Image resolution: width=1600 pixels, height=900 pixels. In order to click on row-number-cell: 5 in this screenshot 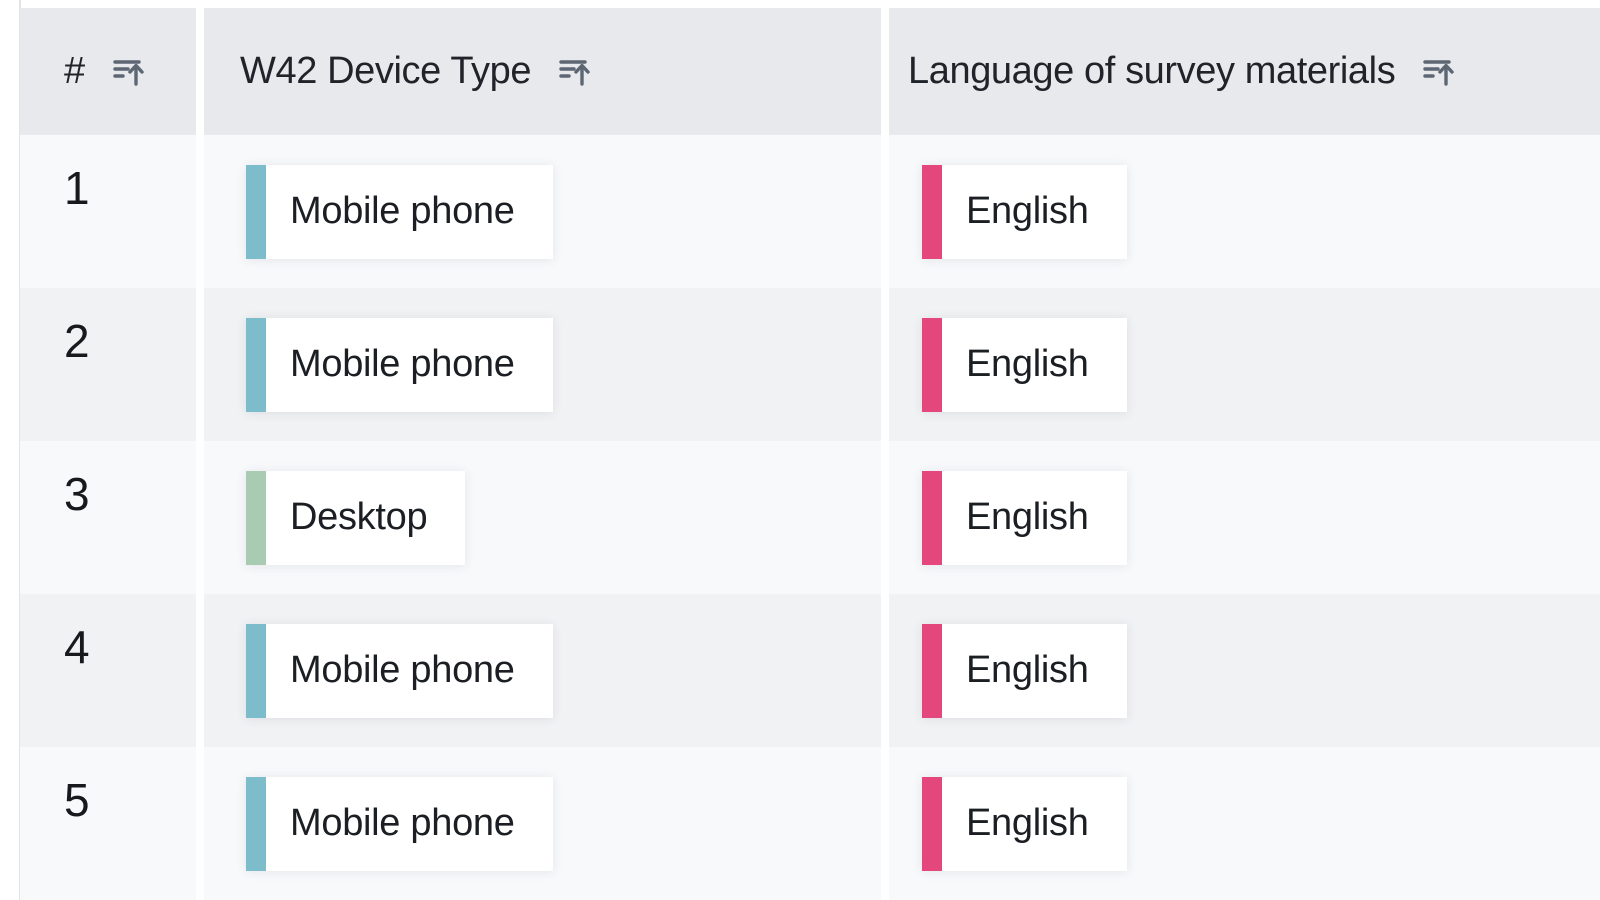, I will do `click(108, 823)`.